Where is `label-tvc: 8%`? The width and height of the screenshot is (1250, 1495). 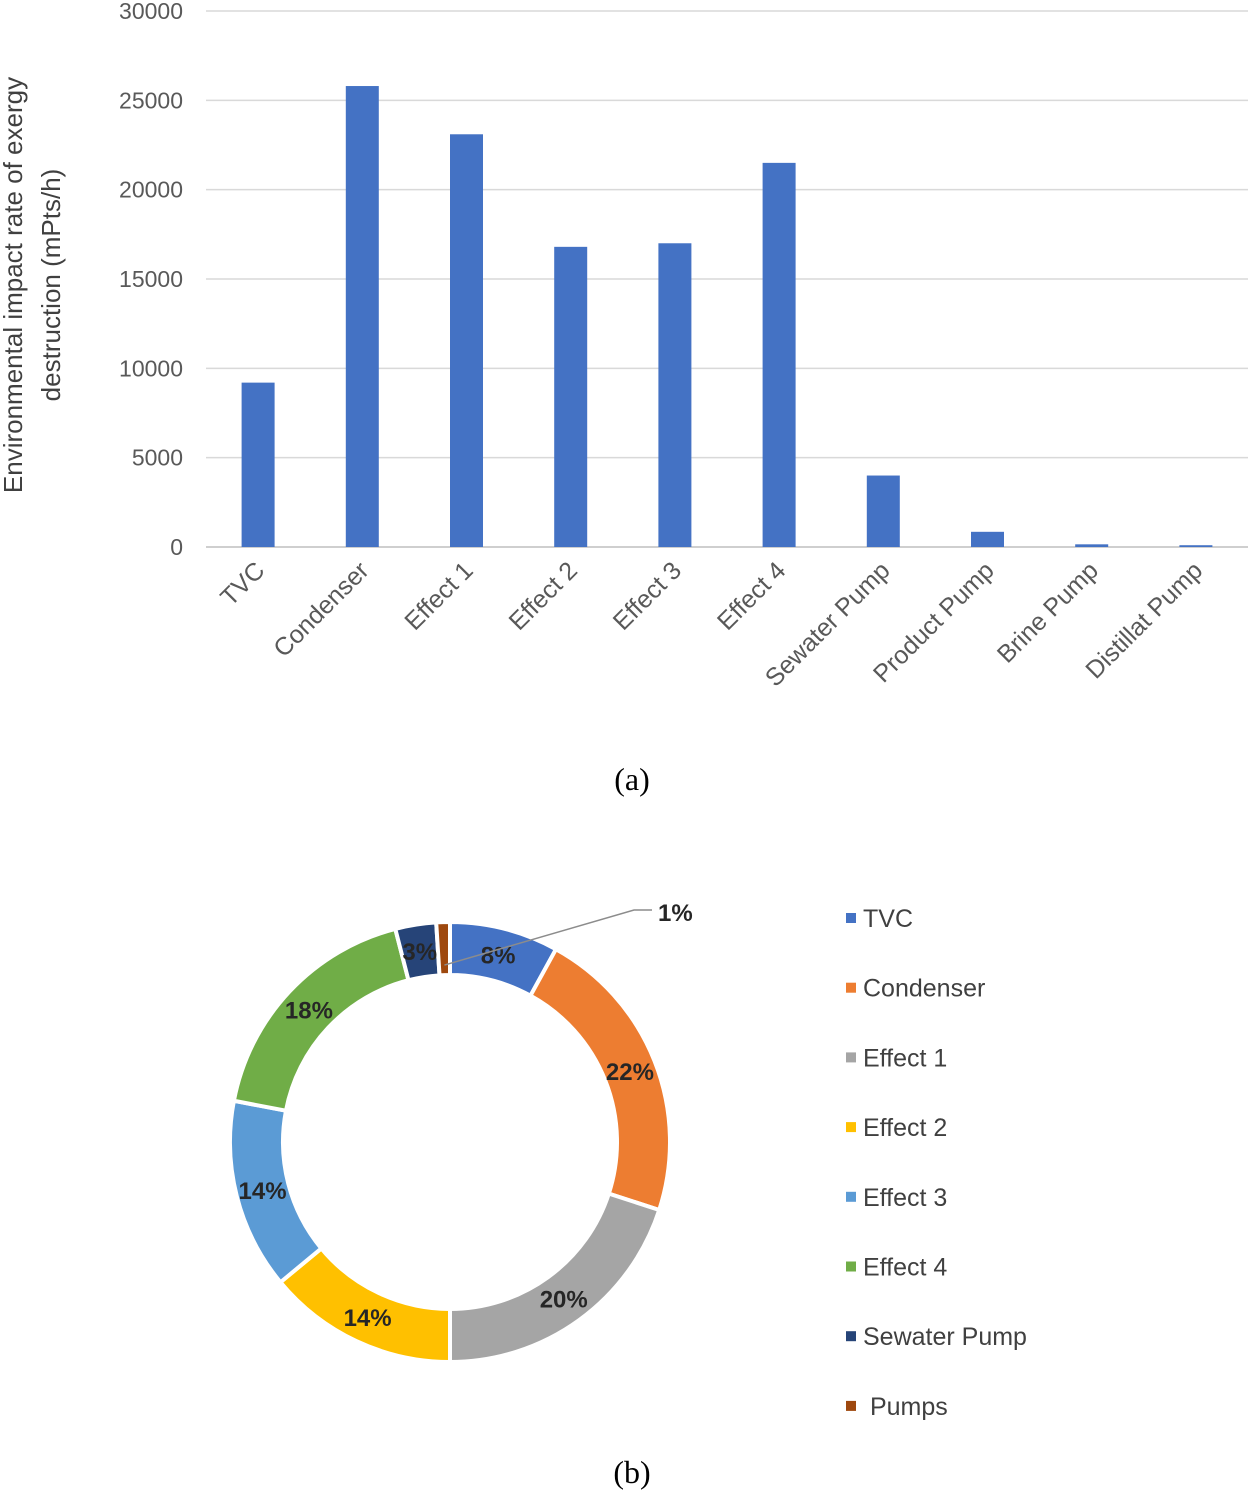 label-tvc: 8% is located at coordinates (498, 956).